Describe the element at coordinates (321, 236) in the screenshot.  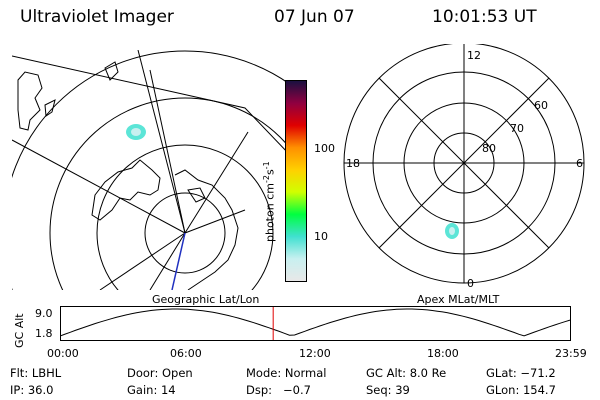
I see `colorbar-tick-10: 10` at that location.